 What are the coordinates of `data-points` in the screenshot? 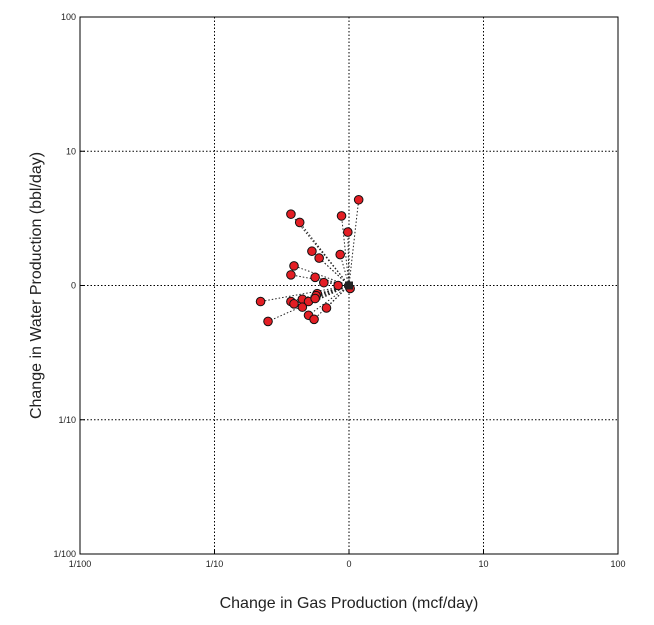 It's located at (309, 260).